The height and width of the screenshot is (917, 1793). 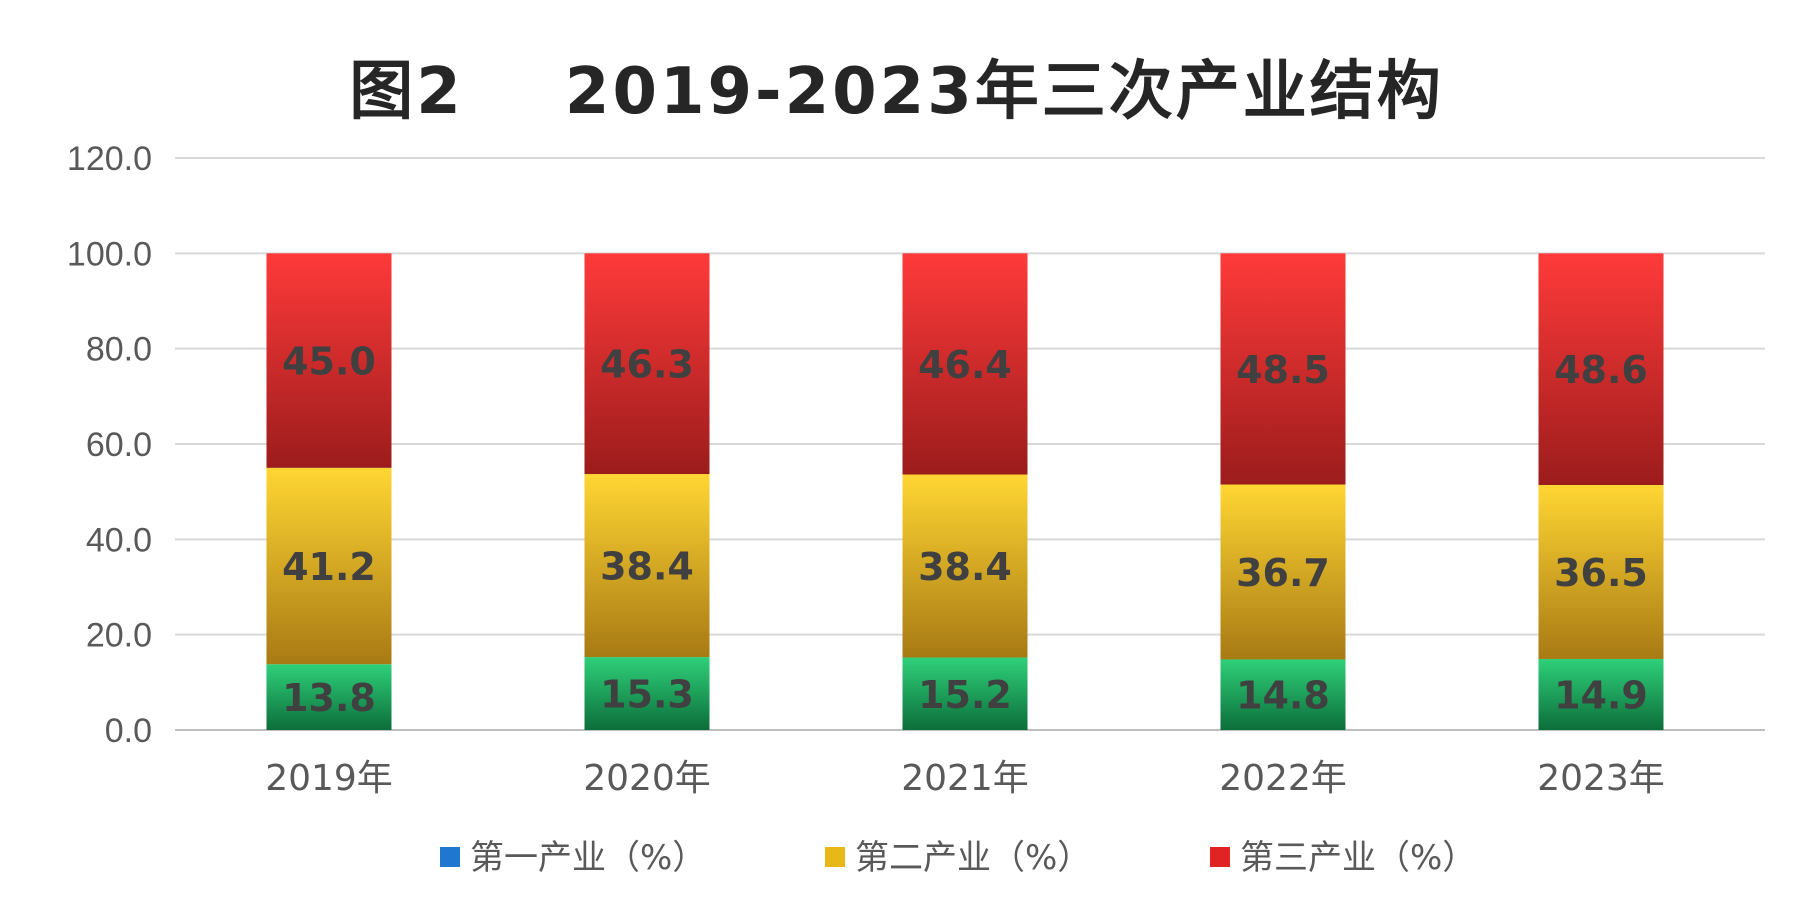 I want to click on legend-entry: 第一产业（%）, so click(x=588, y=858).